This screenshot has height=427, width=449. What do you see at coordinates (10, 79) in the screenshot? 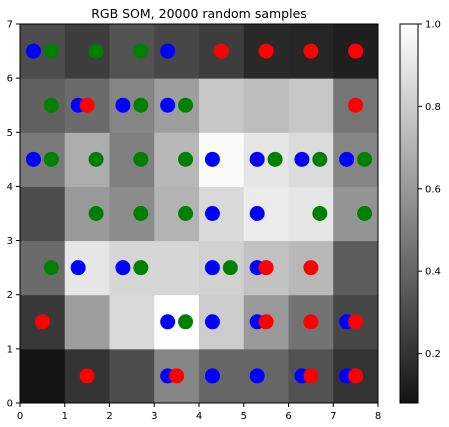
I see `y-tick-label: 6` at bounding box center [10, 79].